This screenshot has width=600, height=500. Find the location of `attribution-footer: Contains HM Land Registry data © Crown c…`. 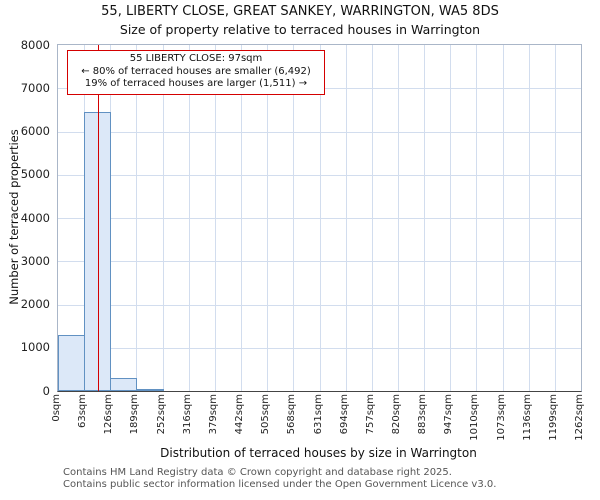

attribution-footer: Contains HM Land Registry data © Crown c… is located at coordinates (279, 478).